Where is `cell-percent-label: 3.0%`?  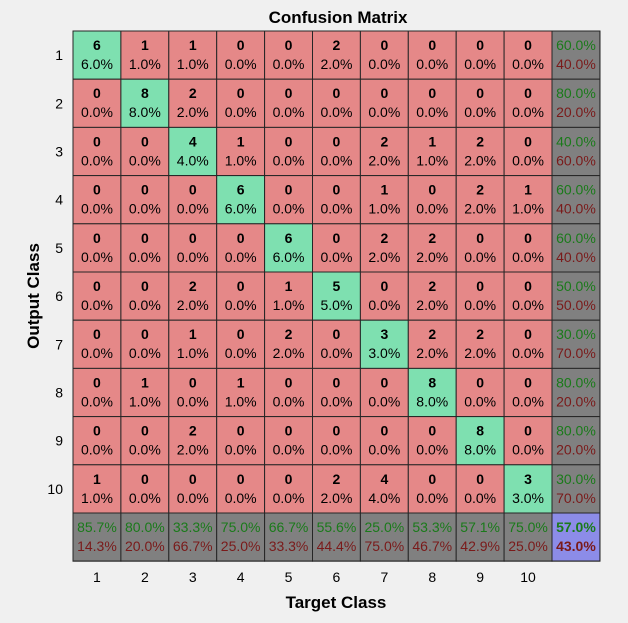 cell-percent-label: 3.0% is located at coordinates (528, 498).